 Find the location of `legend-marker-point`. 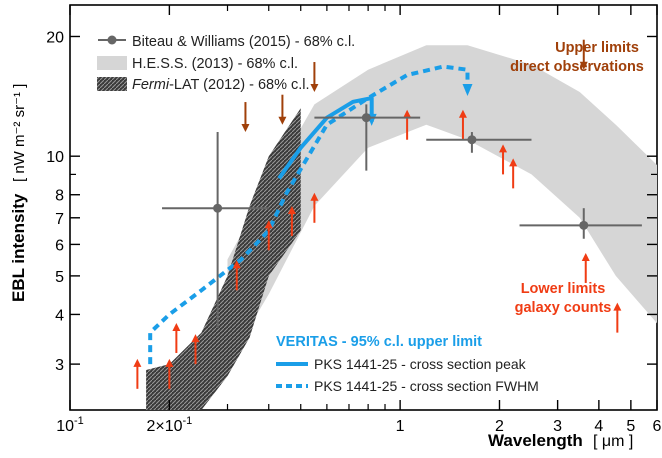

legend-marker-point is located at coordinates (112, 40).